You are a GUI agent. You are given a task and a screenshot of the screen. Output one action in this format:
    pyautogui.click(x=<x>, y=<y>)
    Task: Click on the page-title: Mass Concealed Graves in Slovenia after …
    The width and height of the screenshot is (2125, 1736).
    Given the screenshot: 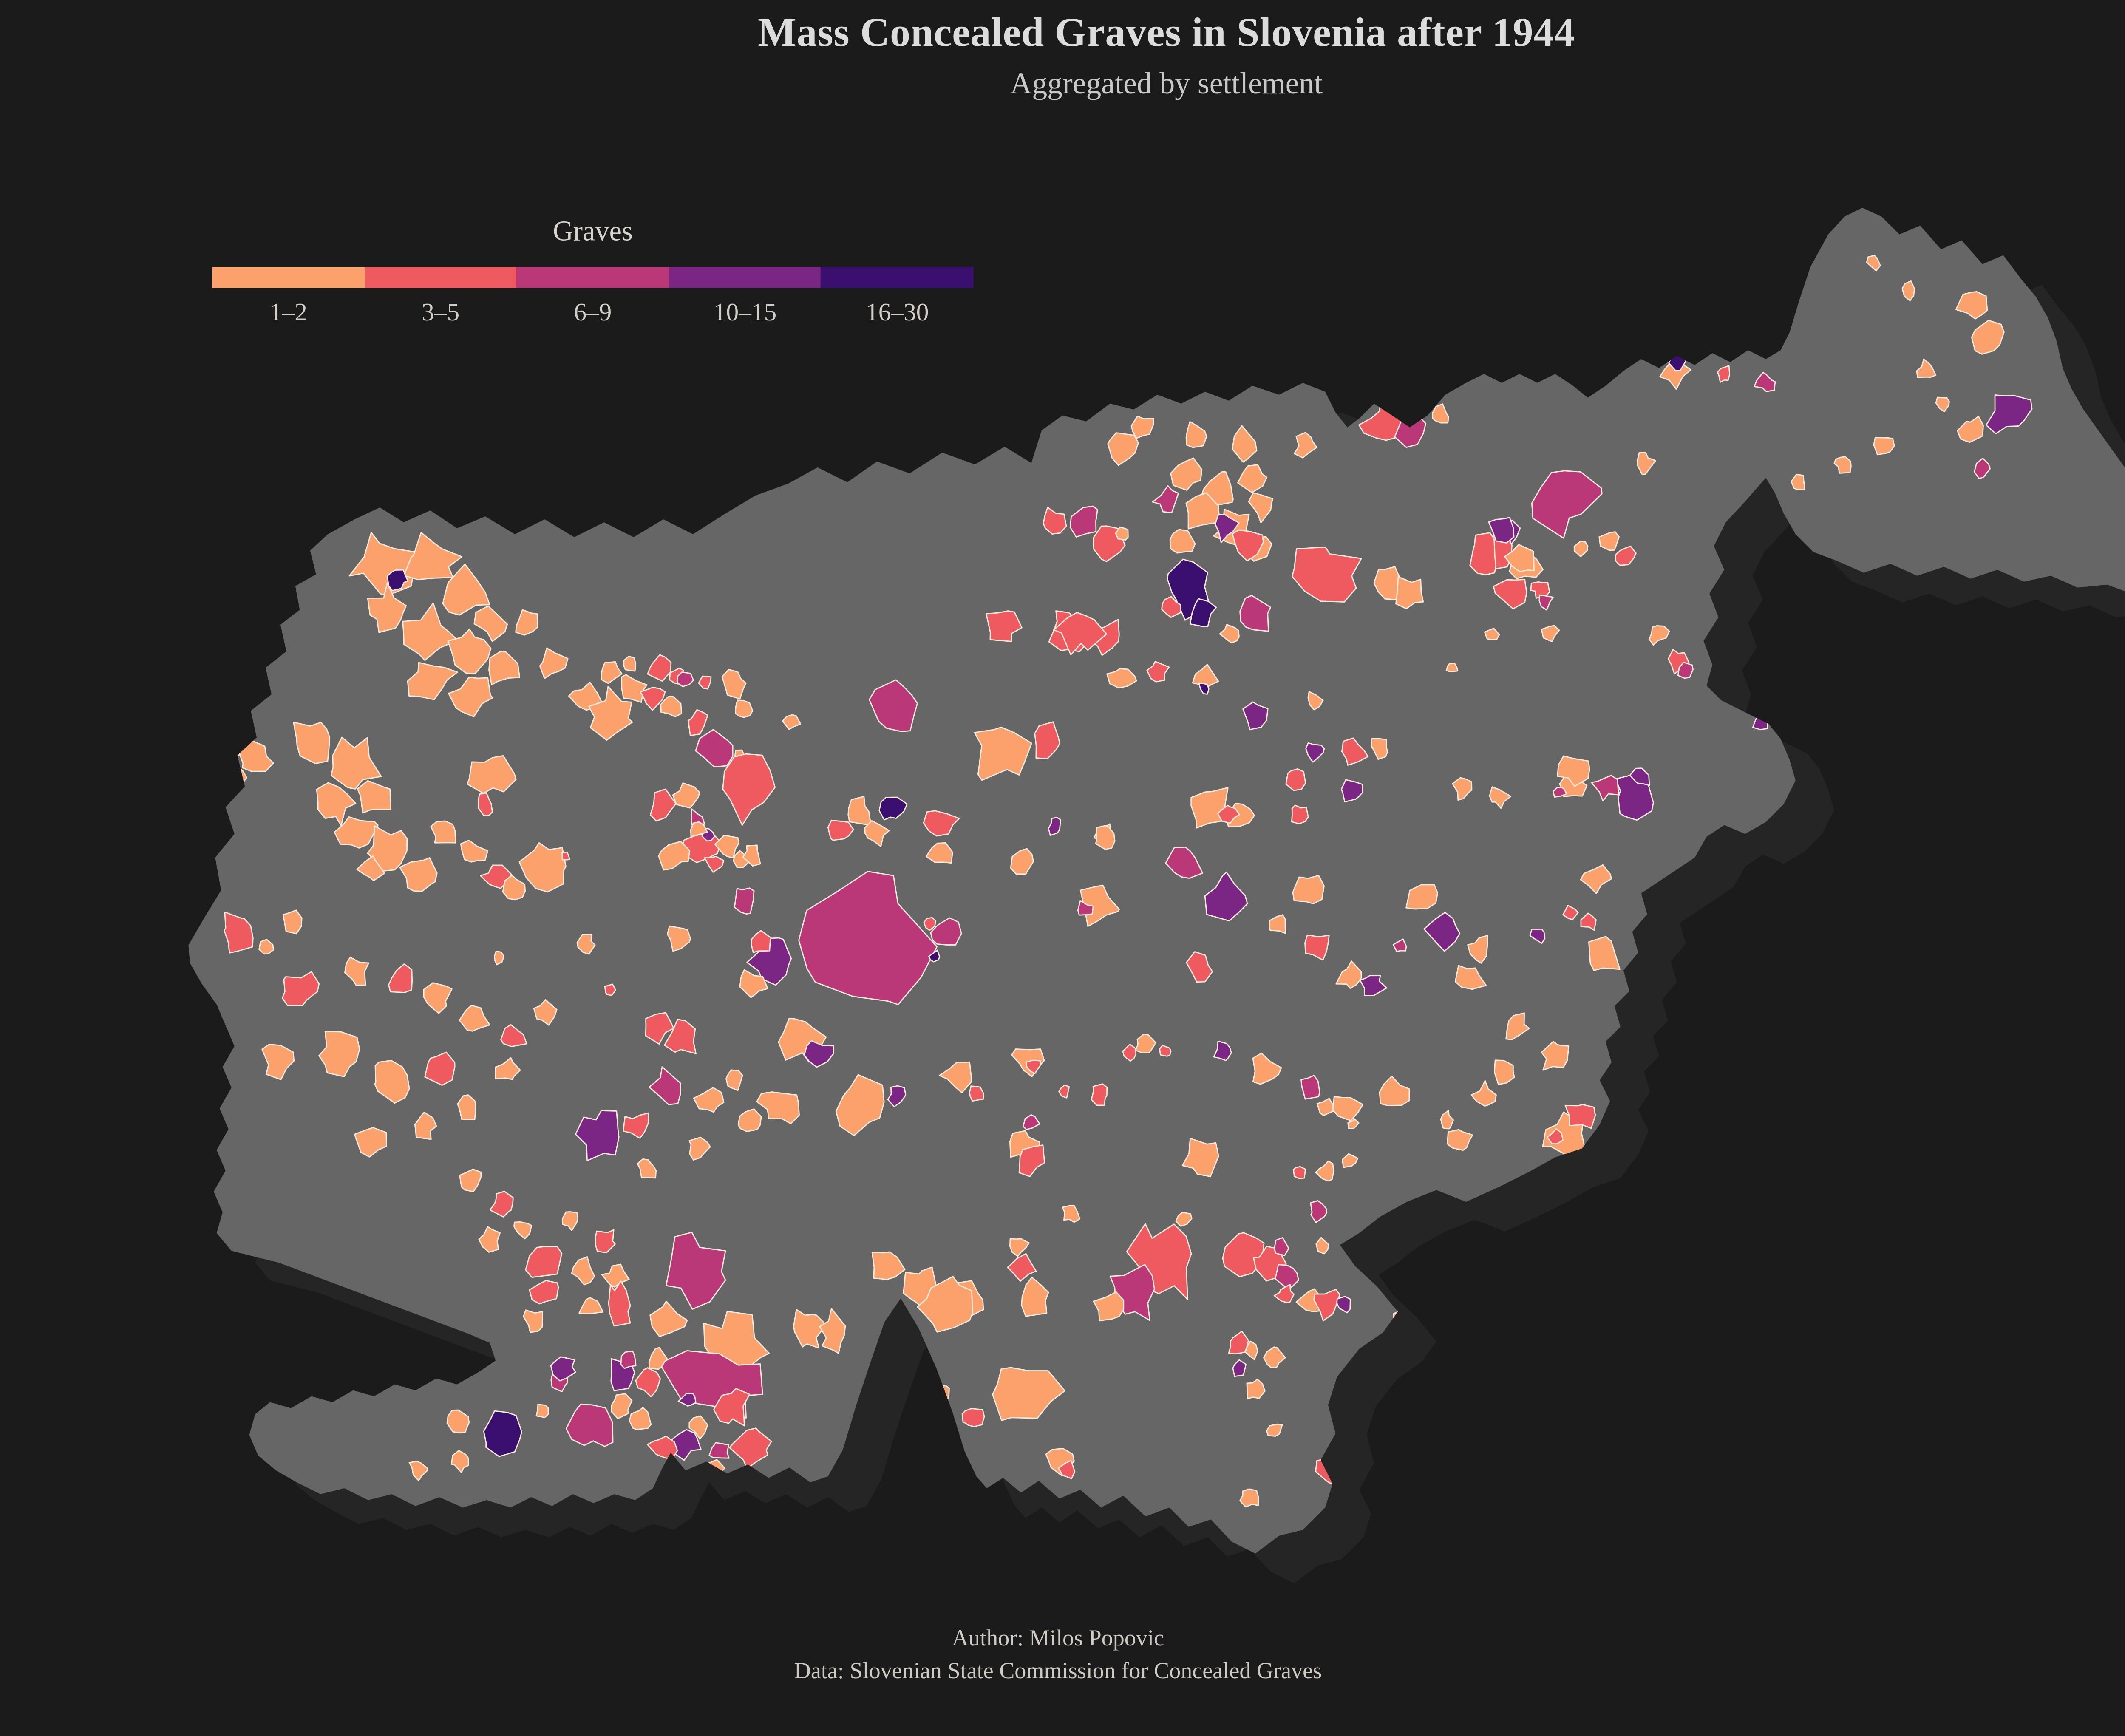 What is the action you would take?
    pyautogui.click(x=1166, y=32)
    